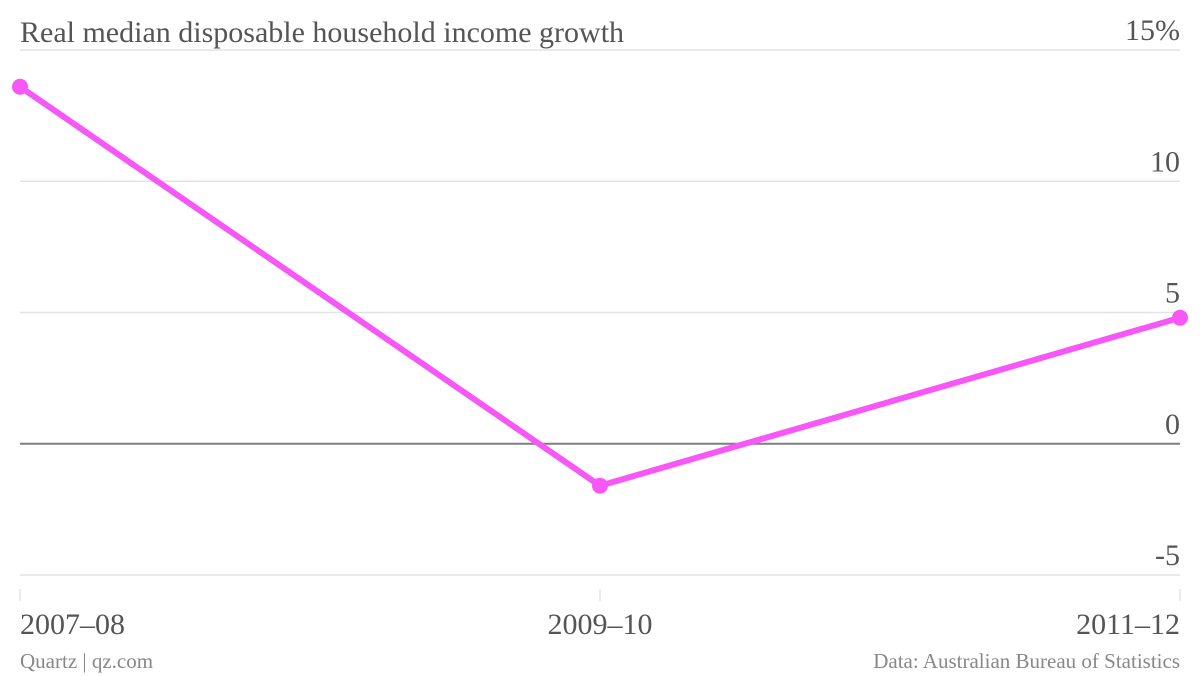 The image size is (1200, 676). Describe the element at coordinates (1172, 424) in the screenshot. I see `y-tick-label: 0` at that location.